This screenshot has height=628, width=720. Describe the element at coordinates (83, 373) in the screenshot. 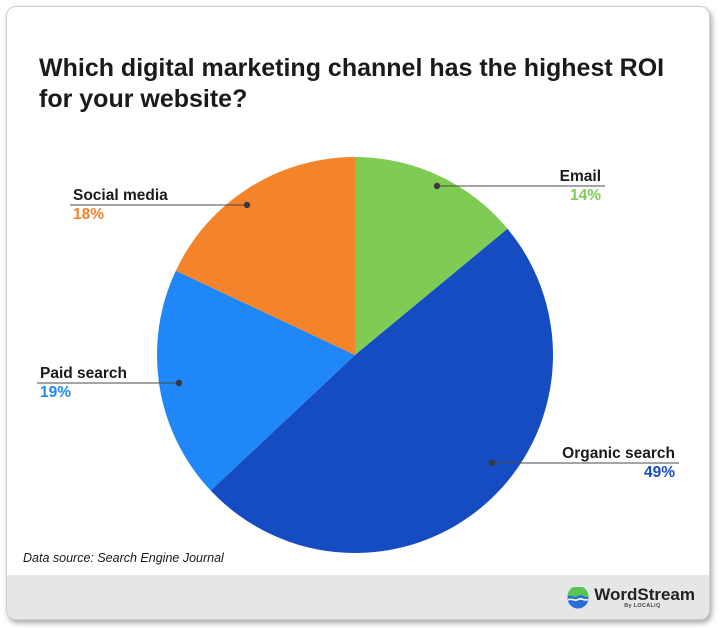

I see `slice-label-paid-search: Paid search` at that location.